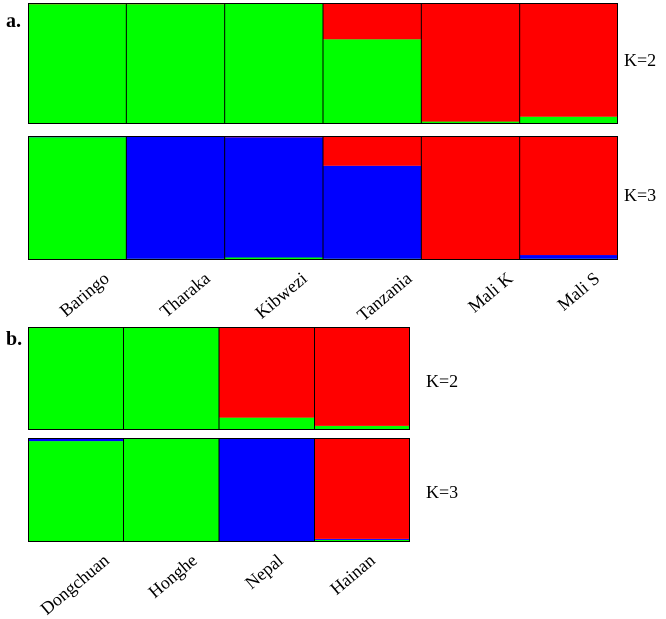 This screenshot has width=666, height=619. What do you see at coordinates (640, 60) in the screenshot?
I see `panel-a-k2-label: K=2` at bounding box center [640, 60].